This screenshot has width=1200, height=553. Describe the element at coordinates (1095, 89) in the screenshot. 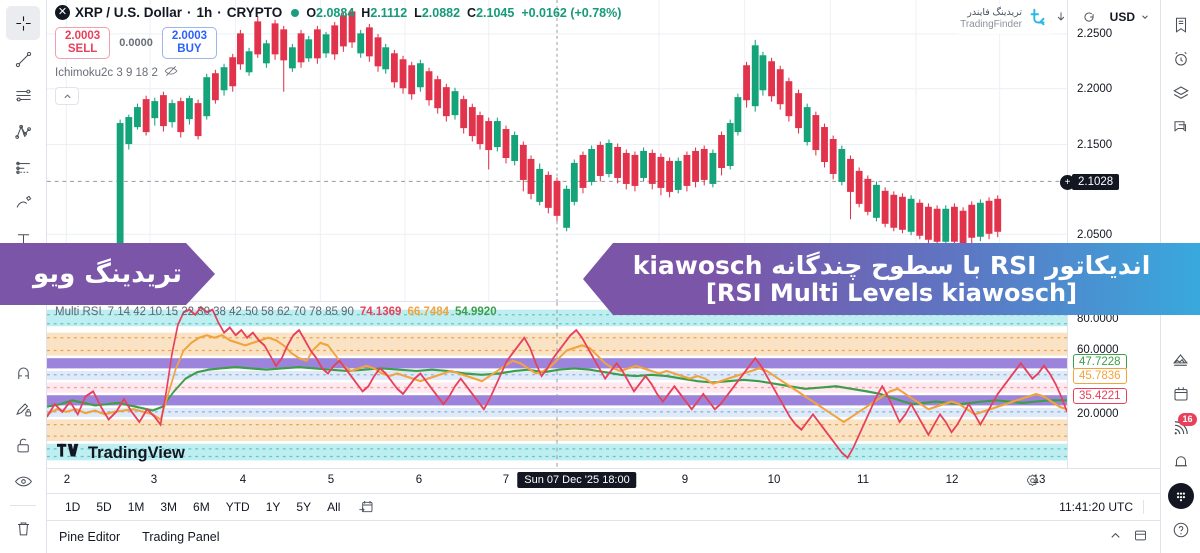

I see `price-tick: 2.2000` at that location.